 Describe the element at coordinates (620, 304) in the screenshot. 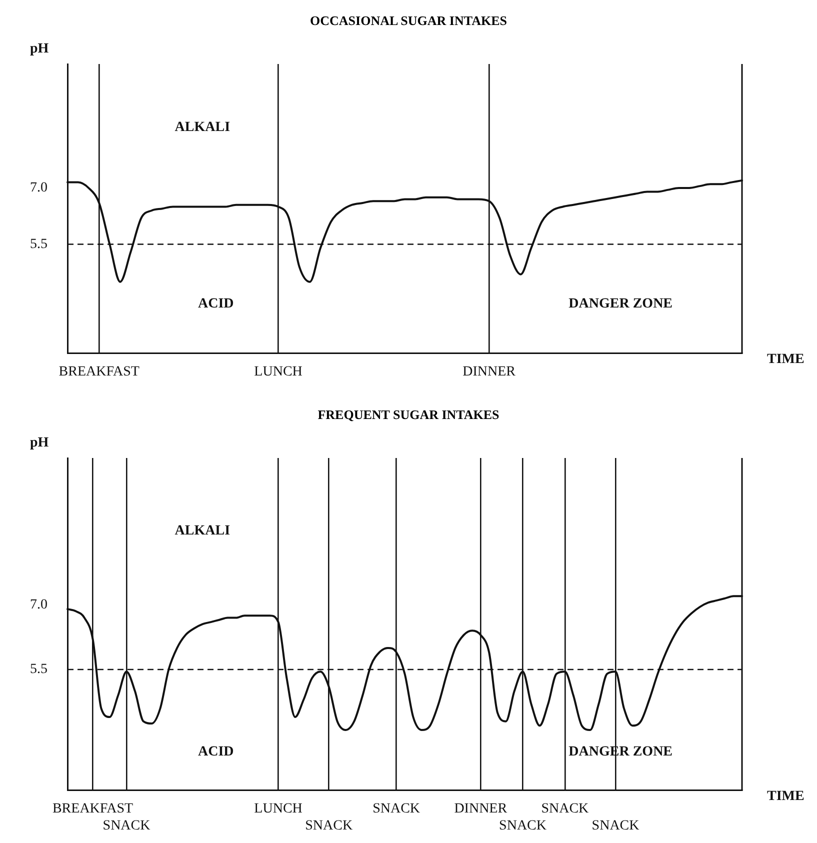

I see `annotation: DANGER ZONE` at that location.